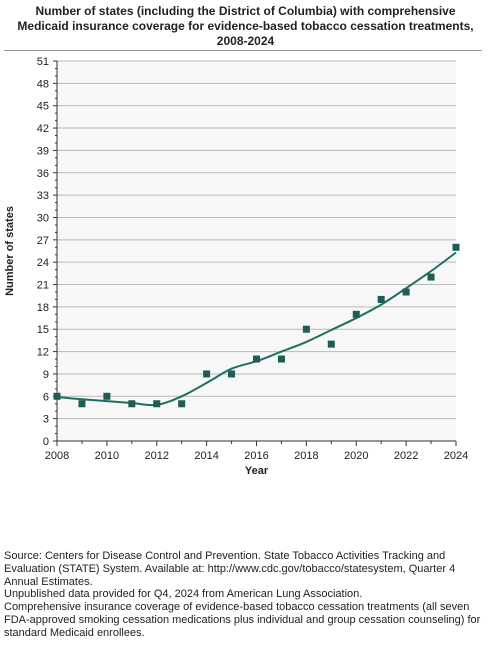 Image resolution: width=491 pixels, height=646 pixels. Describe the element at coordinates (157, 456) in the screenshot. I see `x-tick-label: 2012` at that location.